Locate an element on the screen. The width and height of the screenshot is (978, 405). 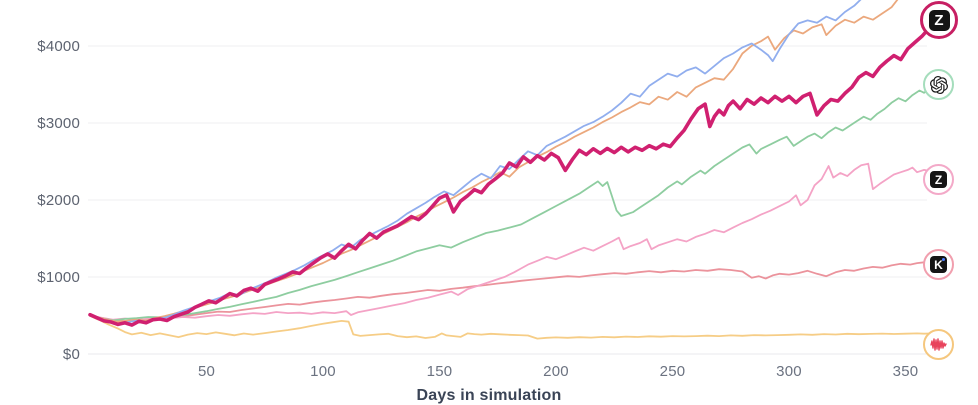
k-logo-dot is located at coordinates (943, 259).